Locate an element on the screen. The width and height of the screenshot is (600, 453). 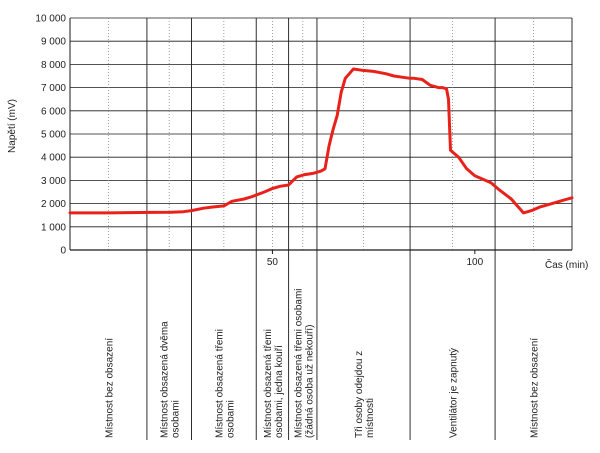
phase-label-6: Tři osoby odejdou zmístnosti is located at coordinates (365, 394).